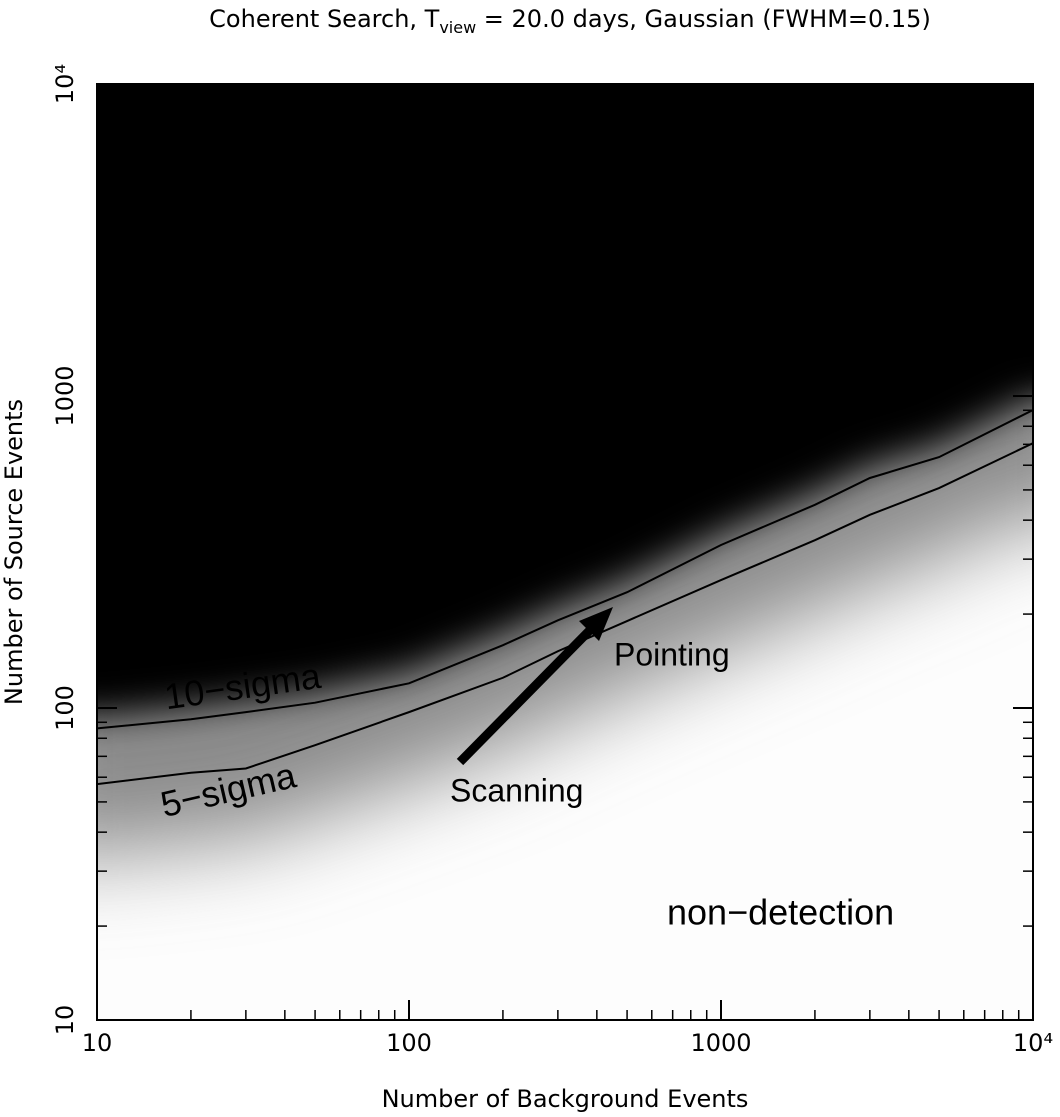  Describe the element at coordinates (1033, 1043) in the screenshot. I see `x-tick-label: 10⁴` at that location.